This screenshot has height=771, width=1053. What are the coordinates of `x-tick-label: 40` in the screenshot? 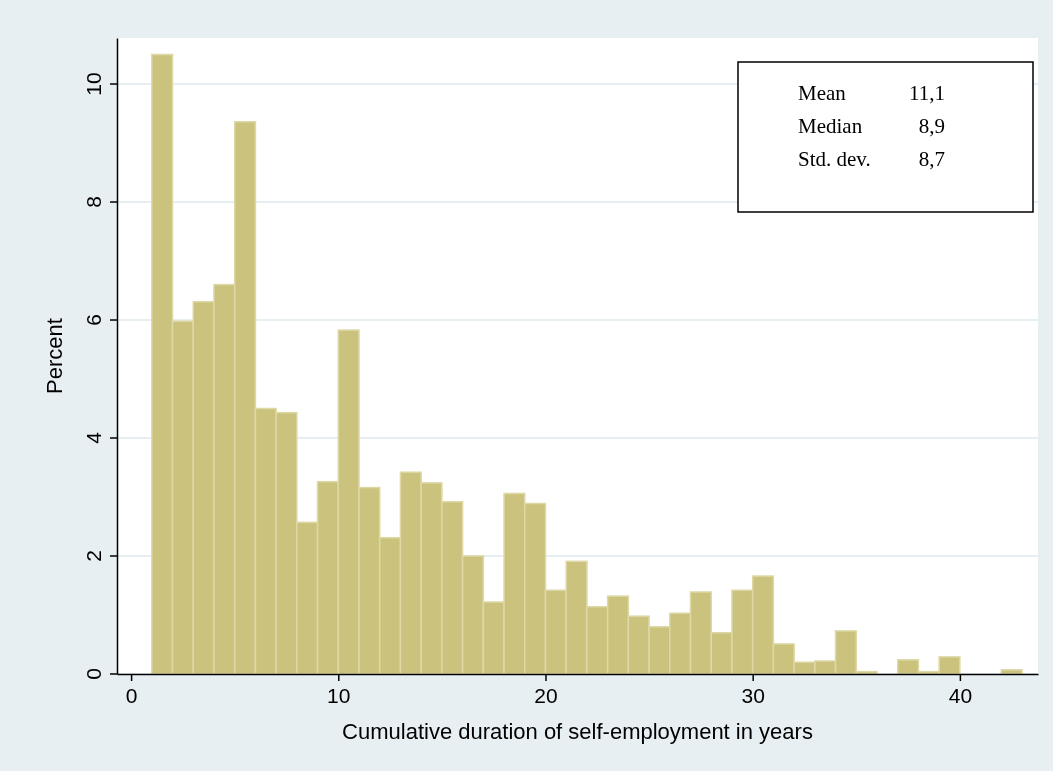 It's located at (960, 695).